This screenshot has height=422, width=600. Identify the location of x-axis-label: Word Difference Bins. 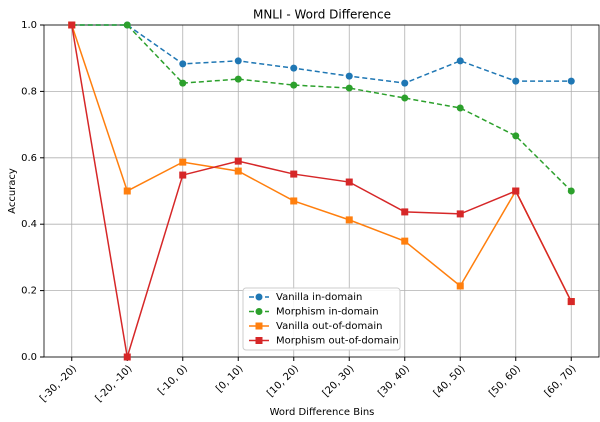
(322, 412).